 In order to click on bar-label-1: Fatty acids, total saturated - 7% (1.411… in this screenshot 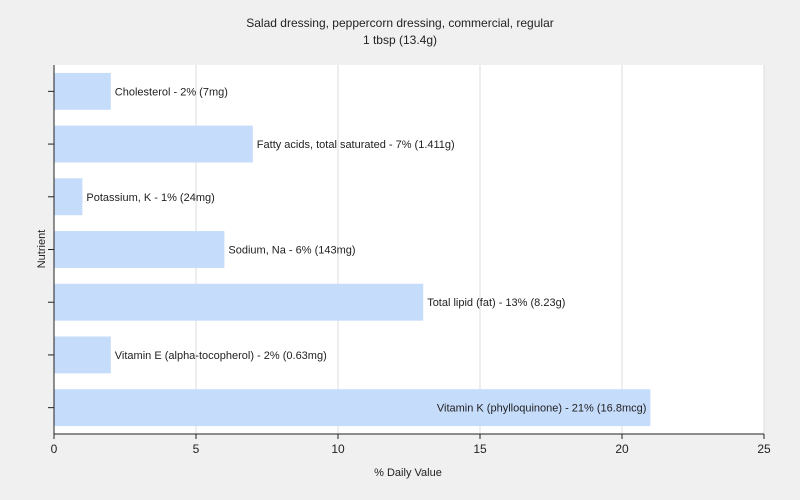, I will do `click(356, 145)`.